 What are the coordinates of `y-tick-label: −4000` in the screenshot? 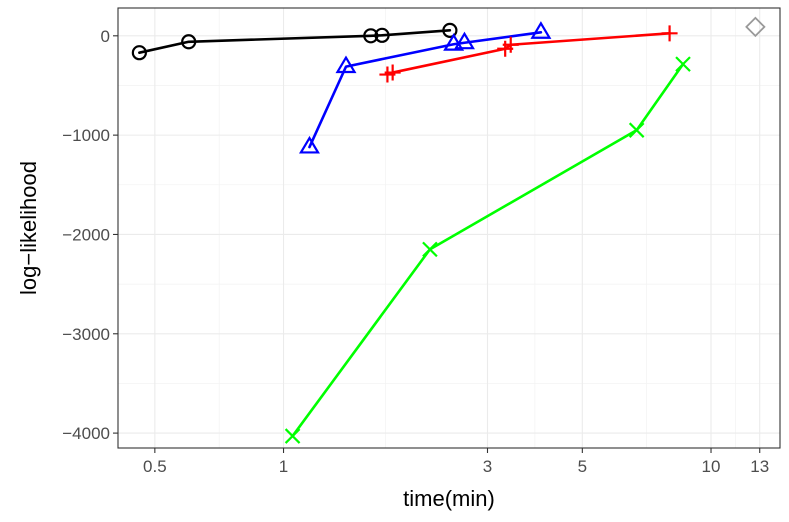 It's located at (86, 433).